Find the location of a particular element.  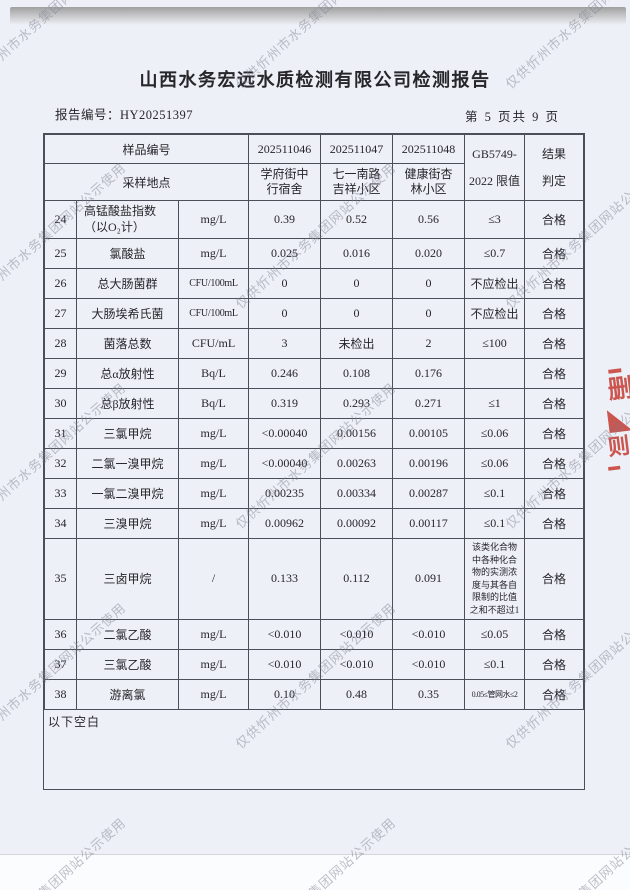

limit-value: ≤0.06 is located at coordinates (494, 433).